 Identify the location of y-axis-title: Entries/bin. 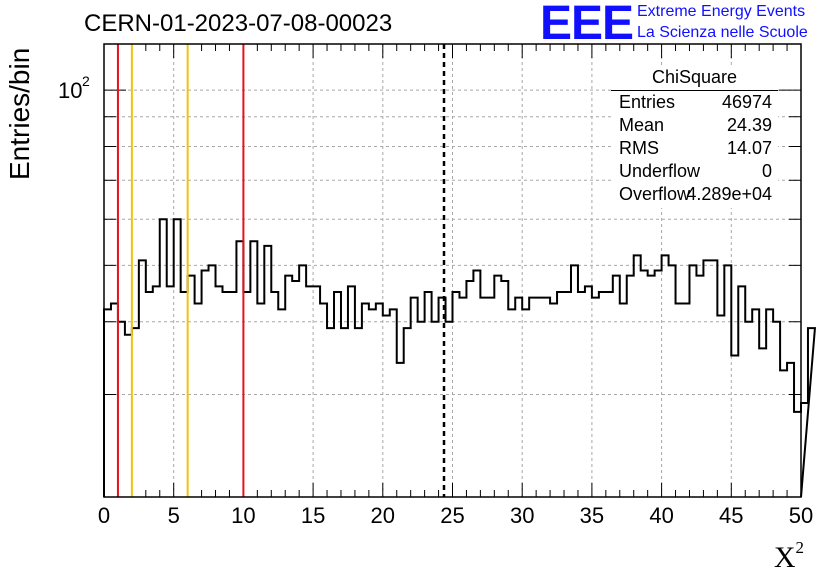
(19, 113).